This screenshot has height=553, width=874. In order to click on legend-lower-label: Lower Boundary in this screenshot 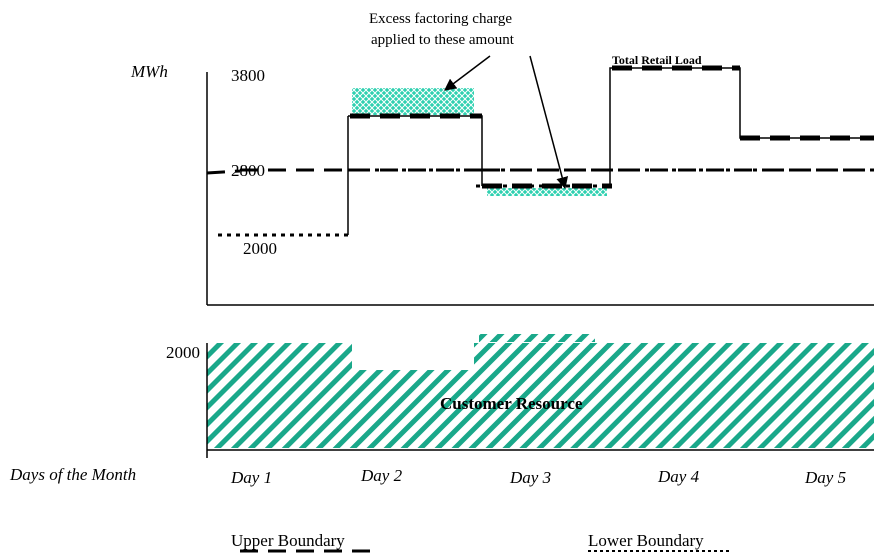, I will do `click(646, 540)`.